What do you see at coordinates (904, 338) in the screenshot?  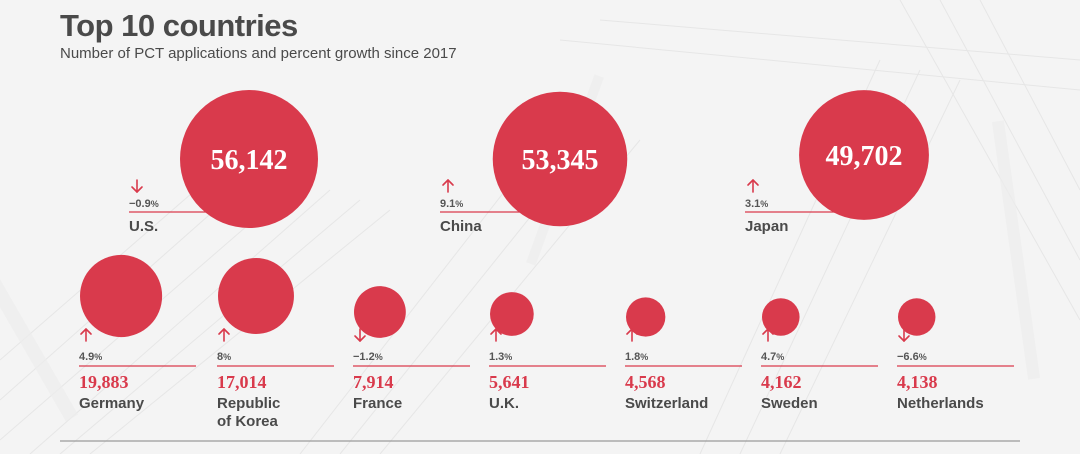 I see `growth-arrow-netherlands-head` at bounding box center [904, 338].